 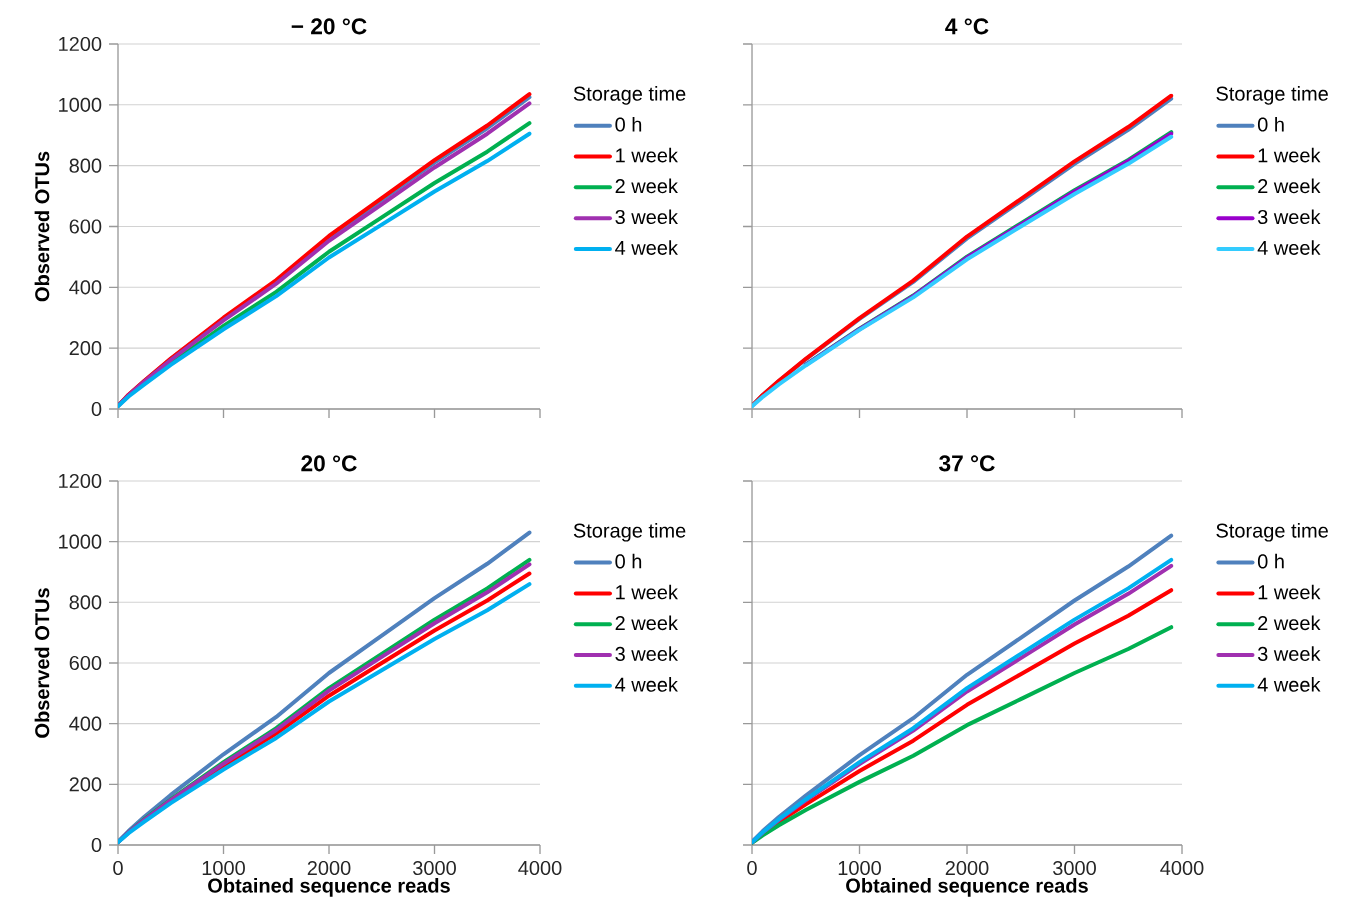 I want to click on chart-title: − 20 °C, so click(x=329, y=26).